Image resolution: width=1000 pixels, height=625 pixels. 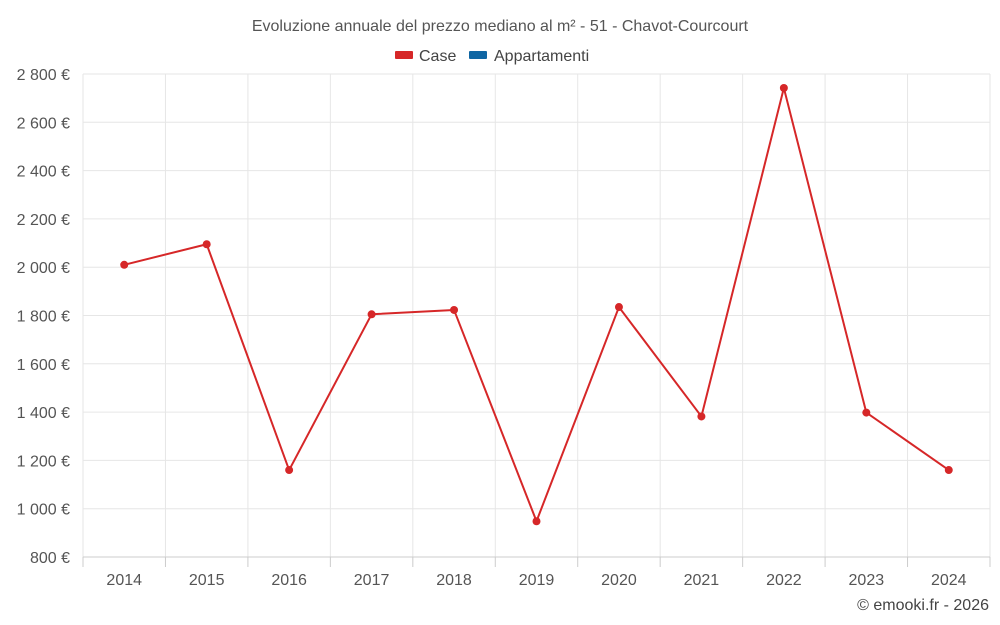 I want to click on legend-label-case: Case, so click(x=437, y=56).